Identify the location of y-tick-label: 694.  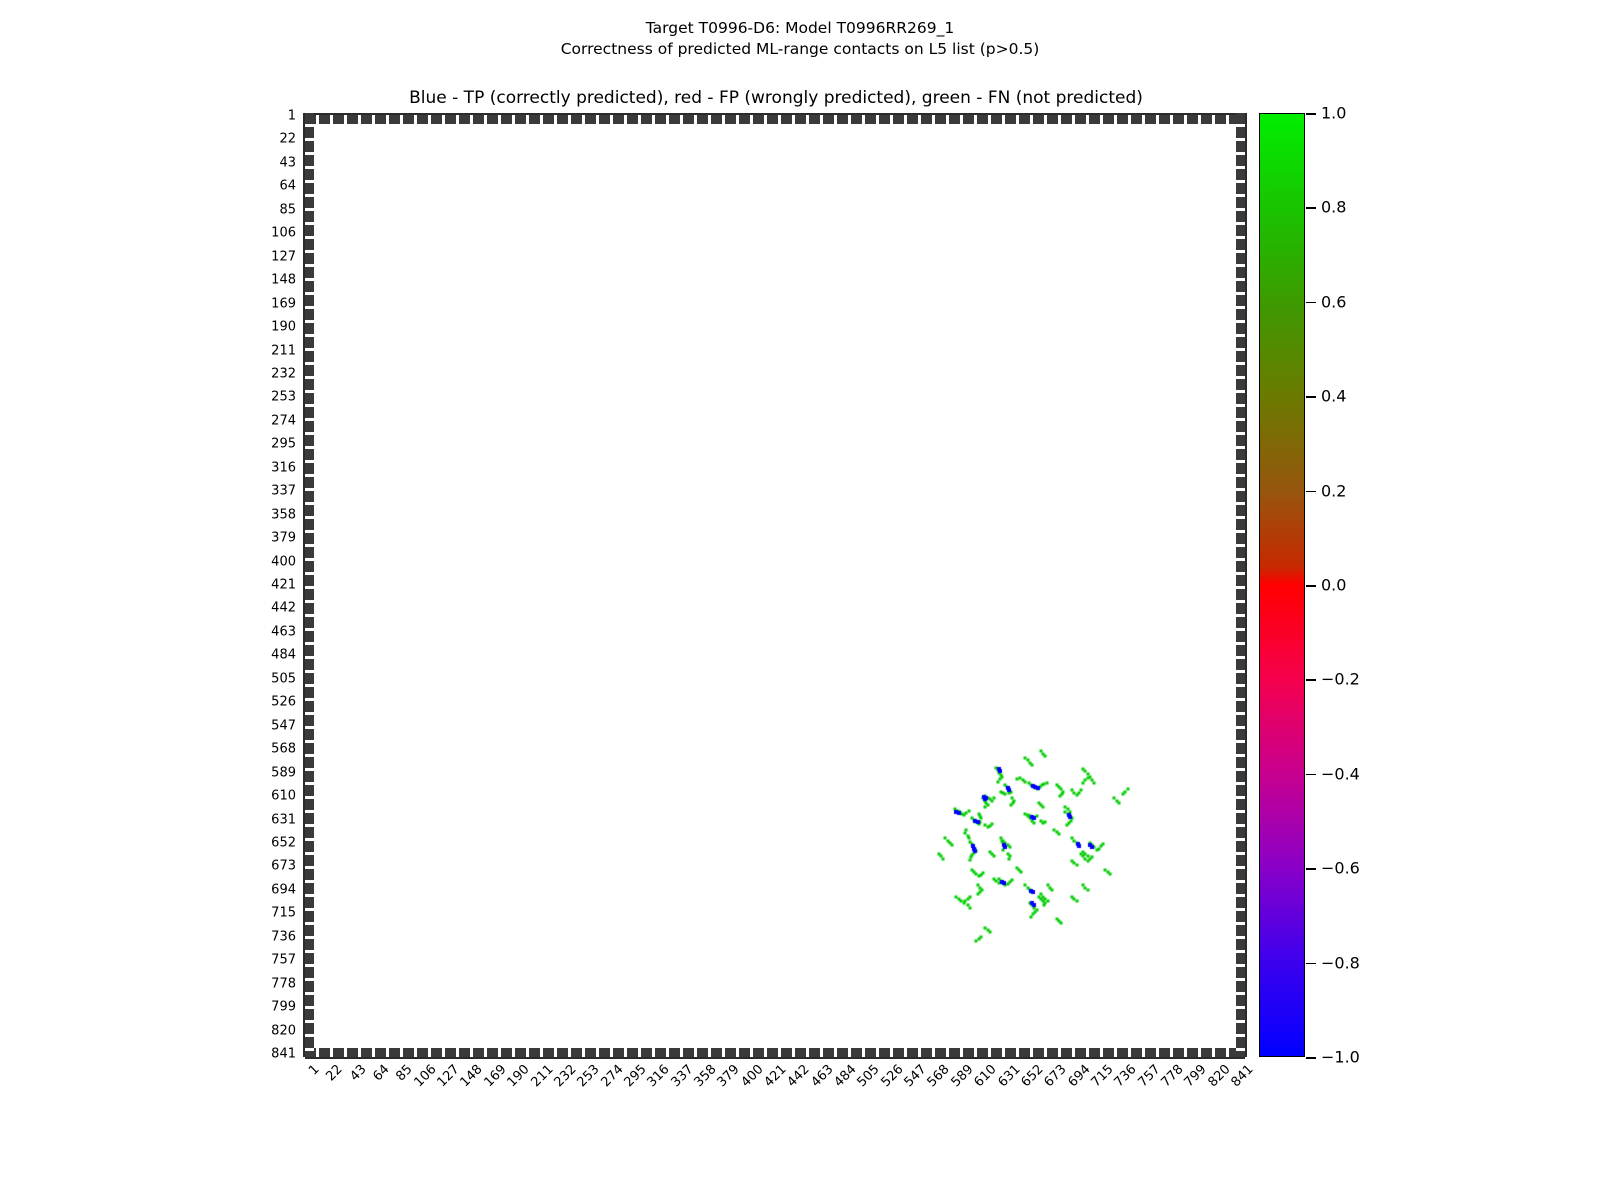
(283, 890).